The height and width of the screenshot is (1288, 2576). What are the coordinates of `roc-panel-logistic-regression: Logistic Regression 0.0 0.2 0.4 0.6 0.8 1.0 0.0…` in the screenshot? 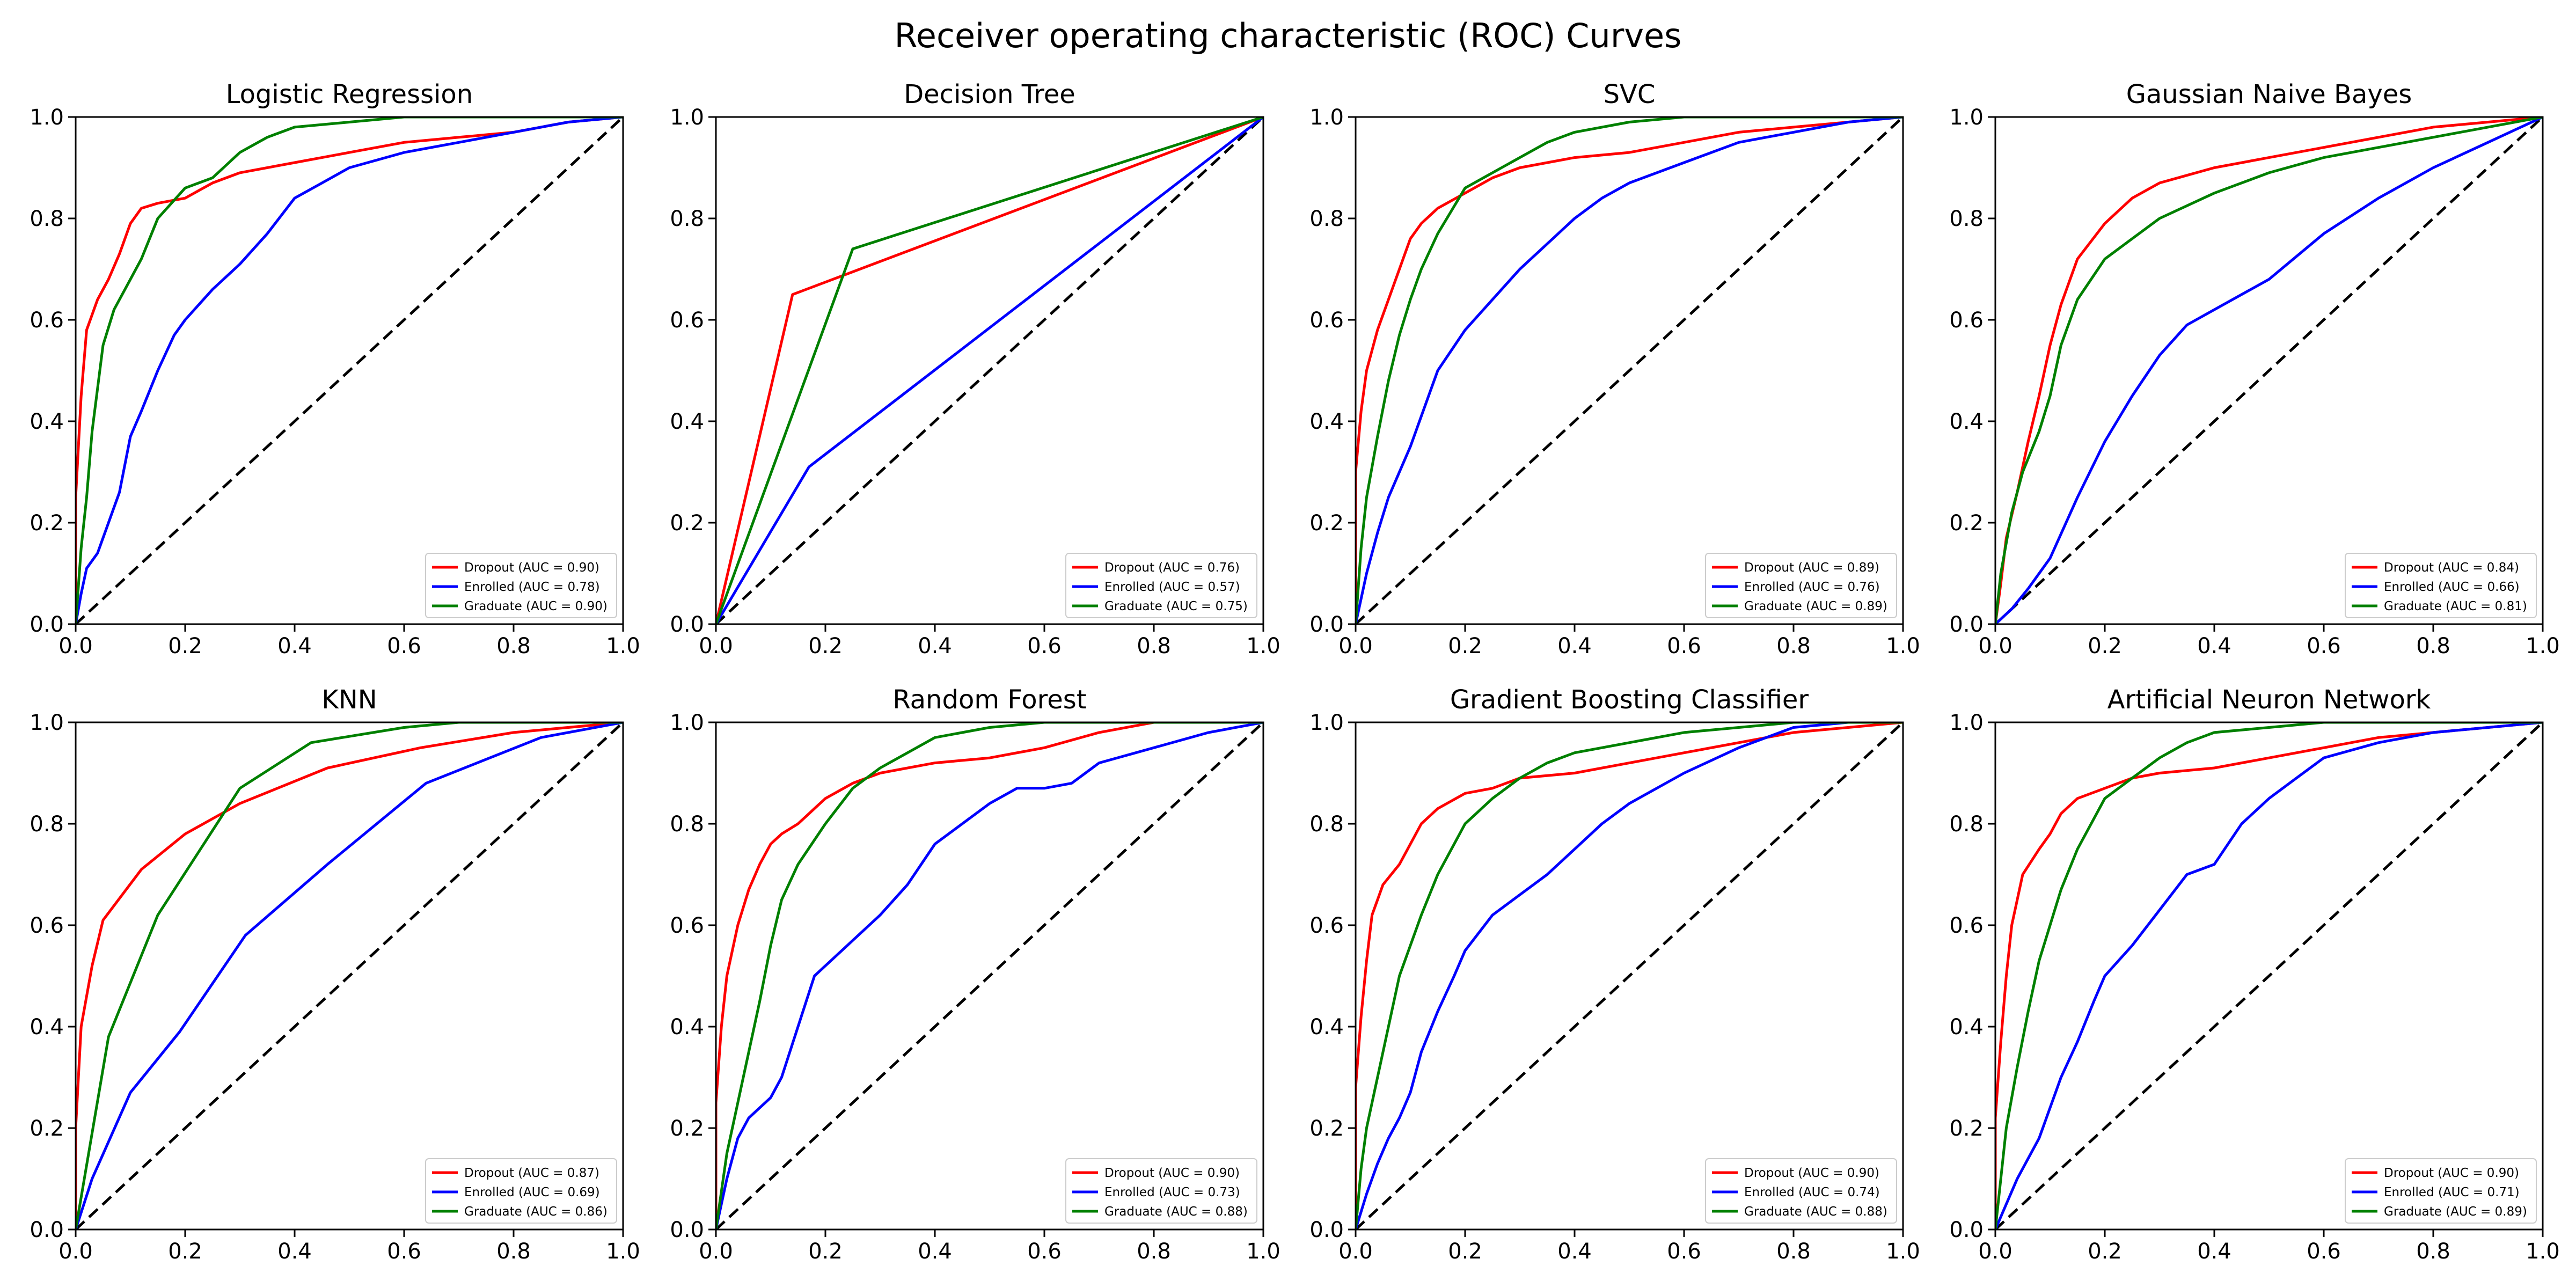 It's located at (335, 368).